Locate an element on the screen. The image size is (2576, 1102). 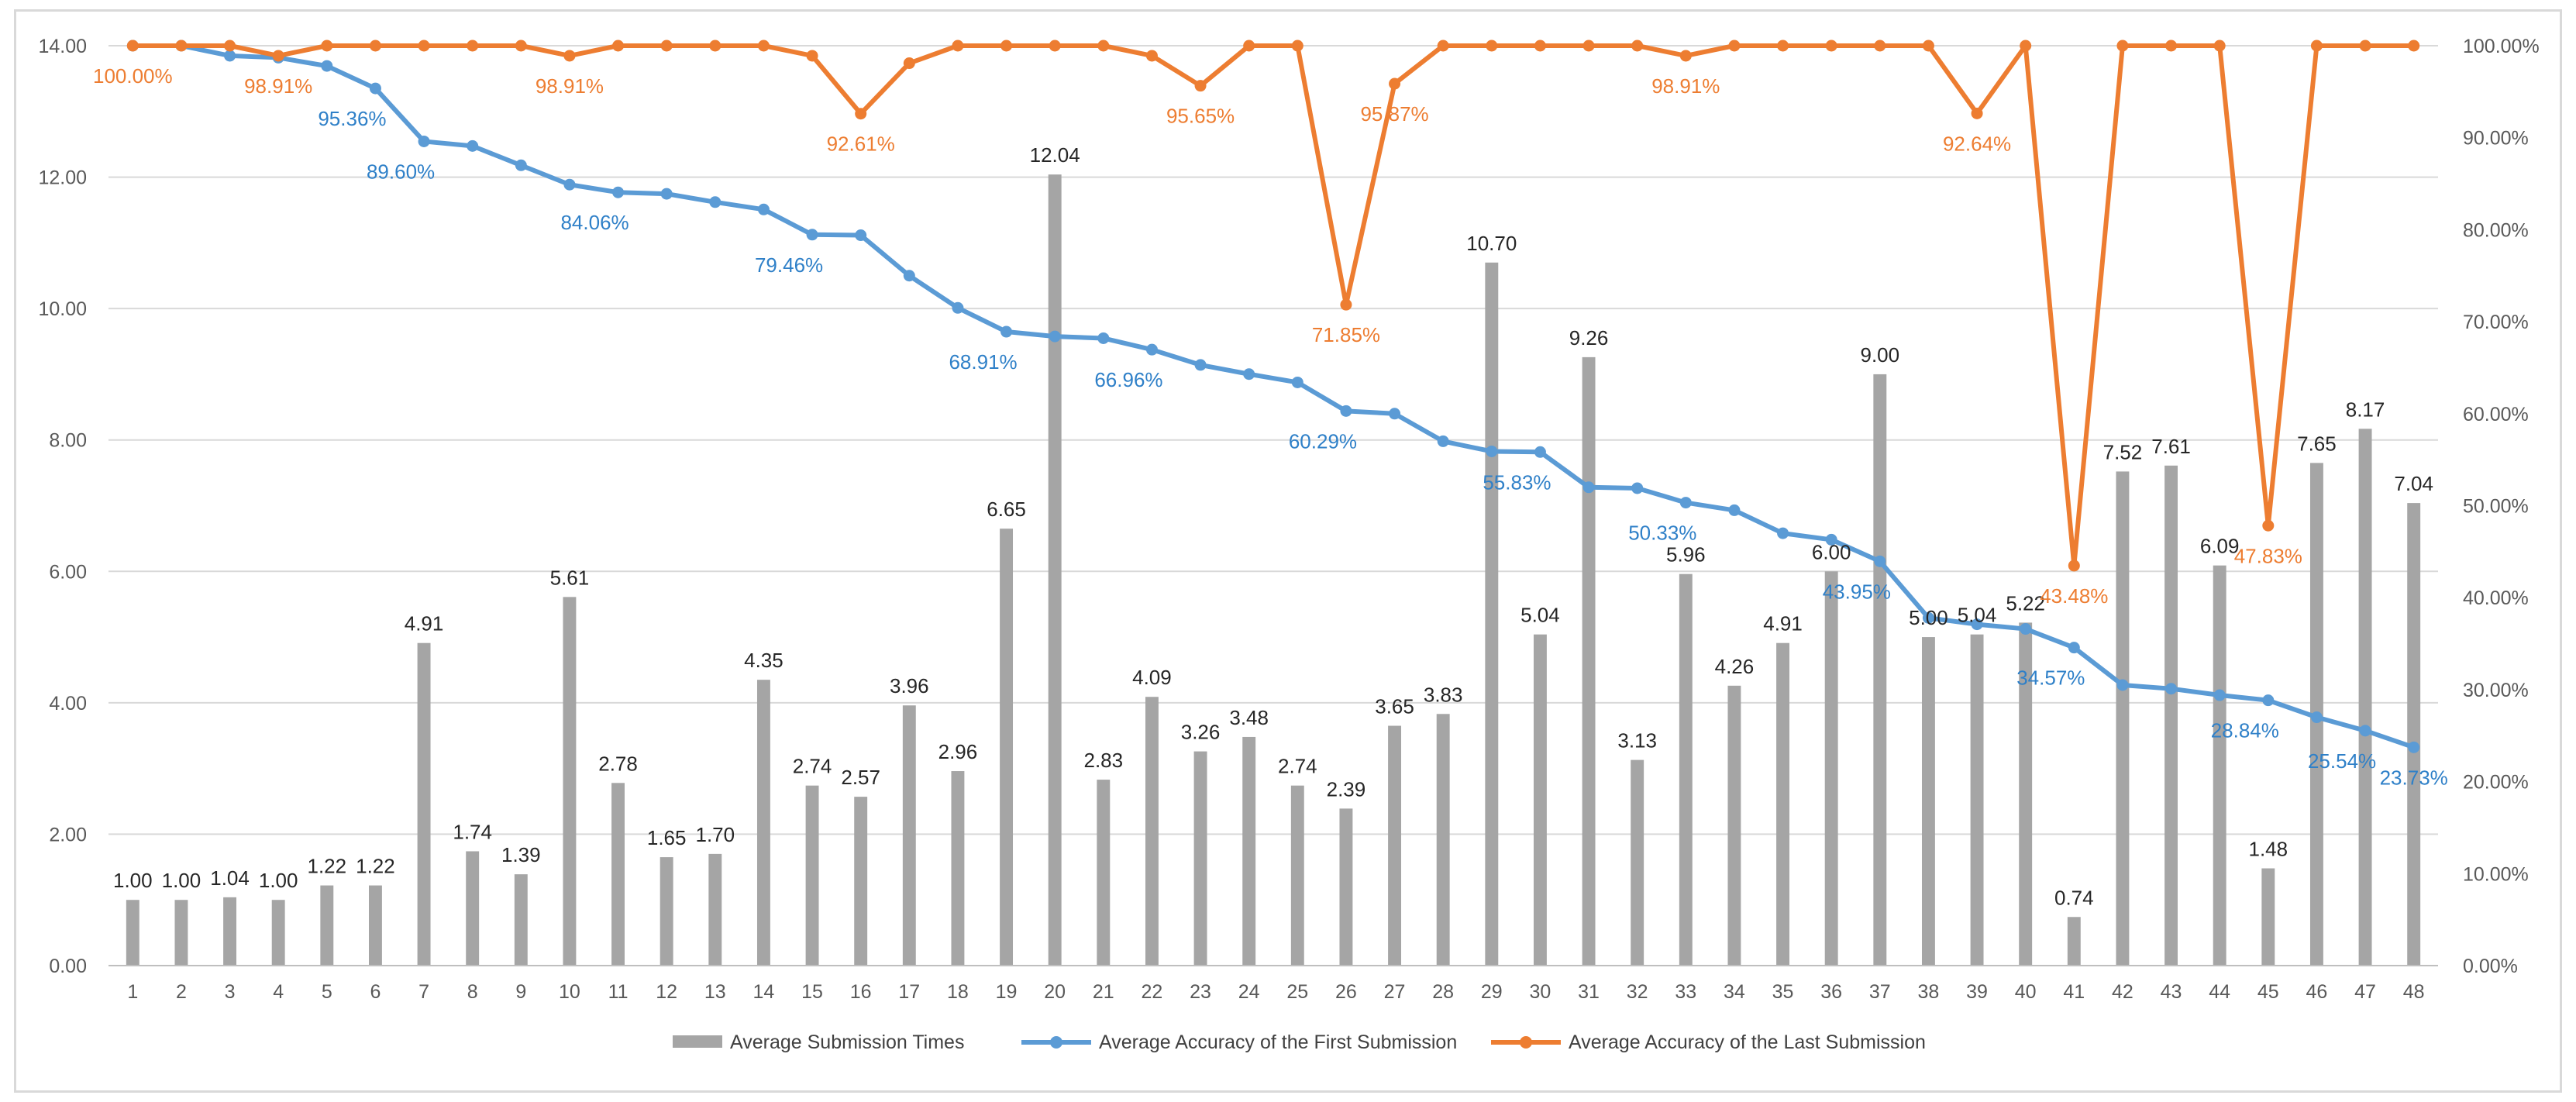
right-axis-tick-label: 90.00% is located at coordinates (2496, 139).